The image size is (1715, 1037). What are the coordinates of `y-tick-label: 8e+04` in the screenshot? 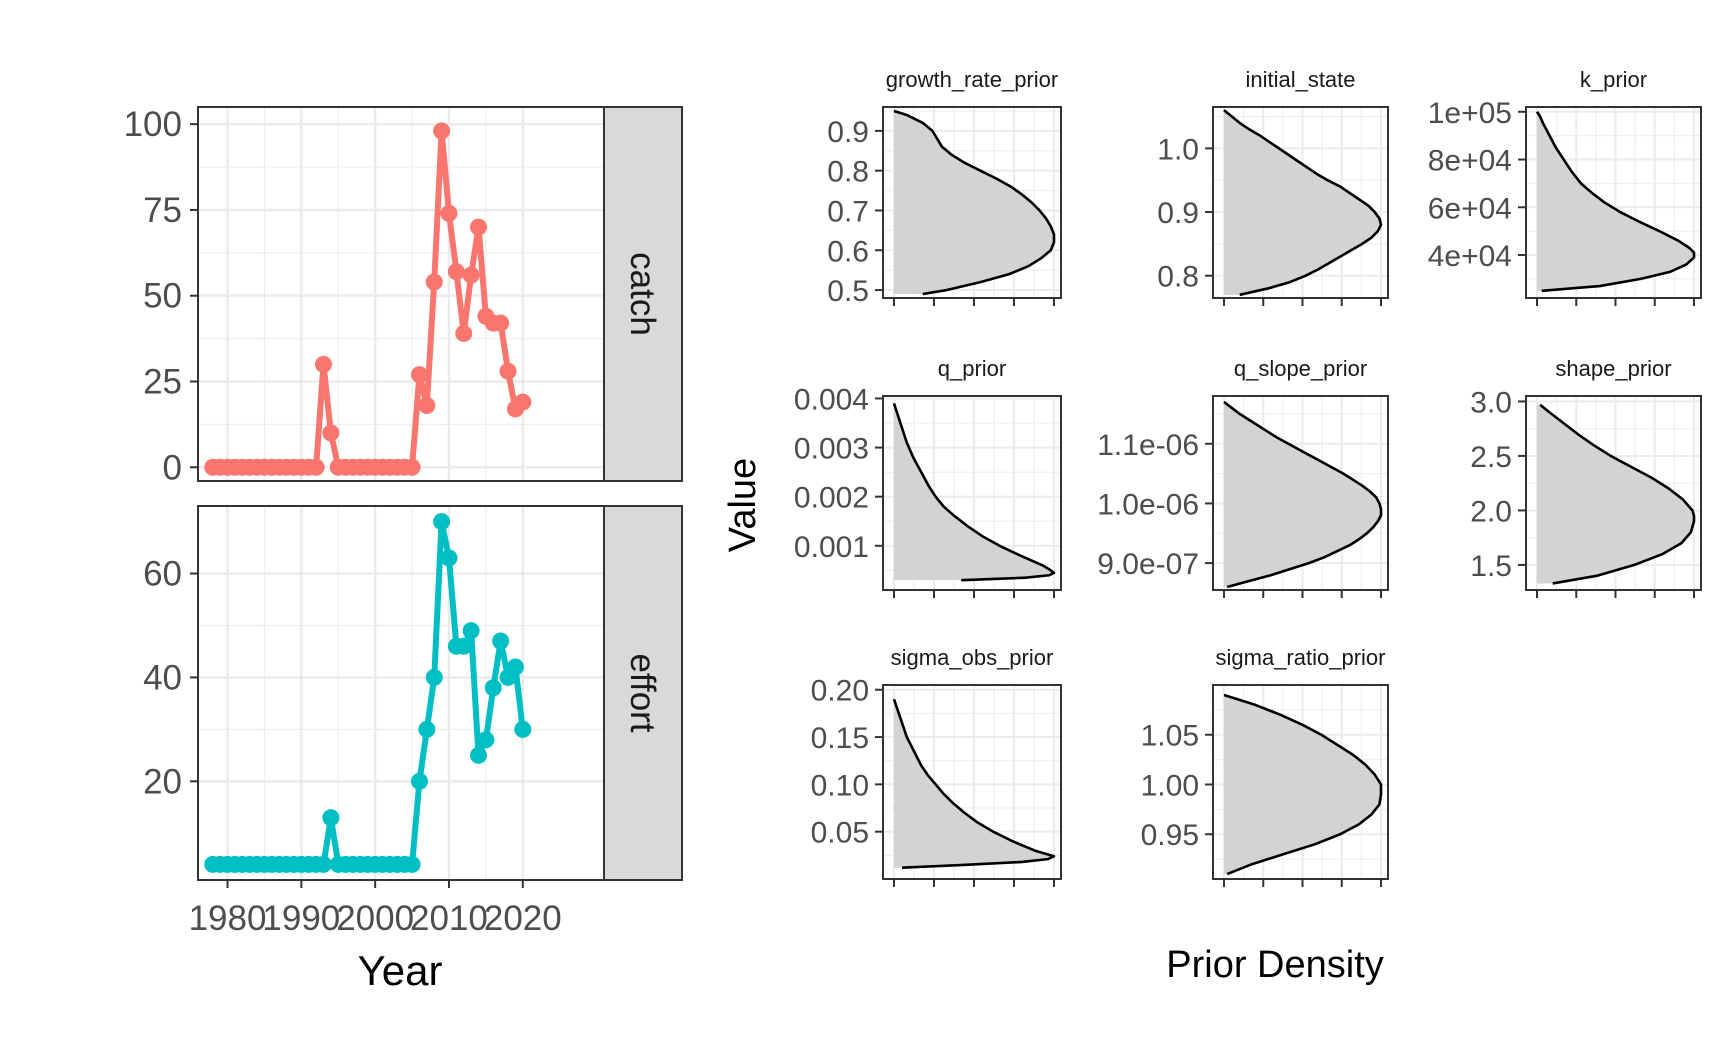 It's located at (1470, 161).